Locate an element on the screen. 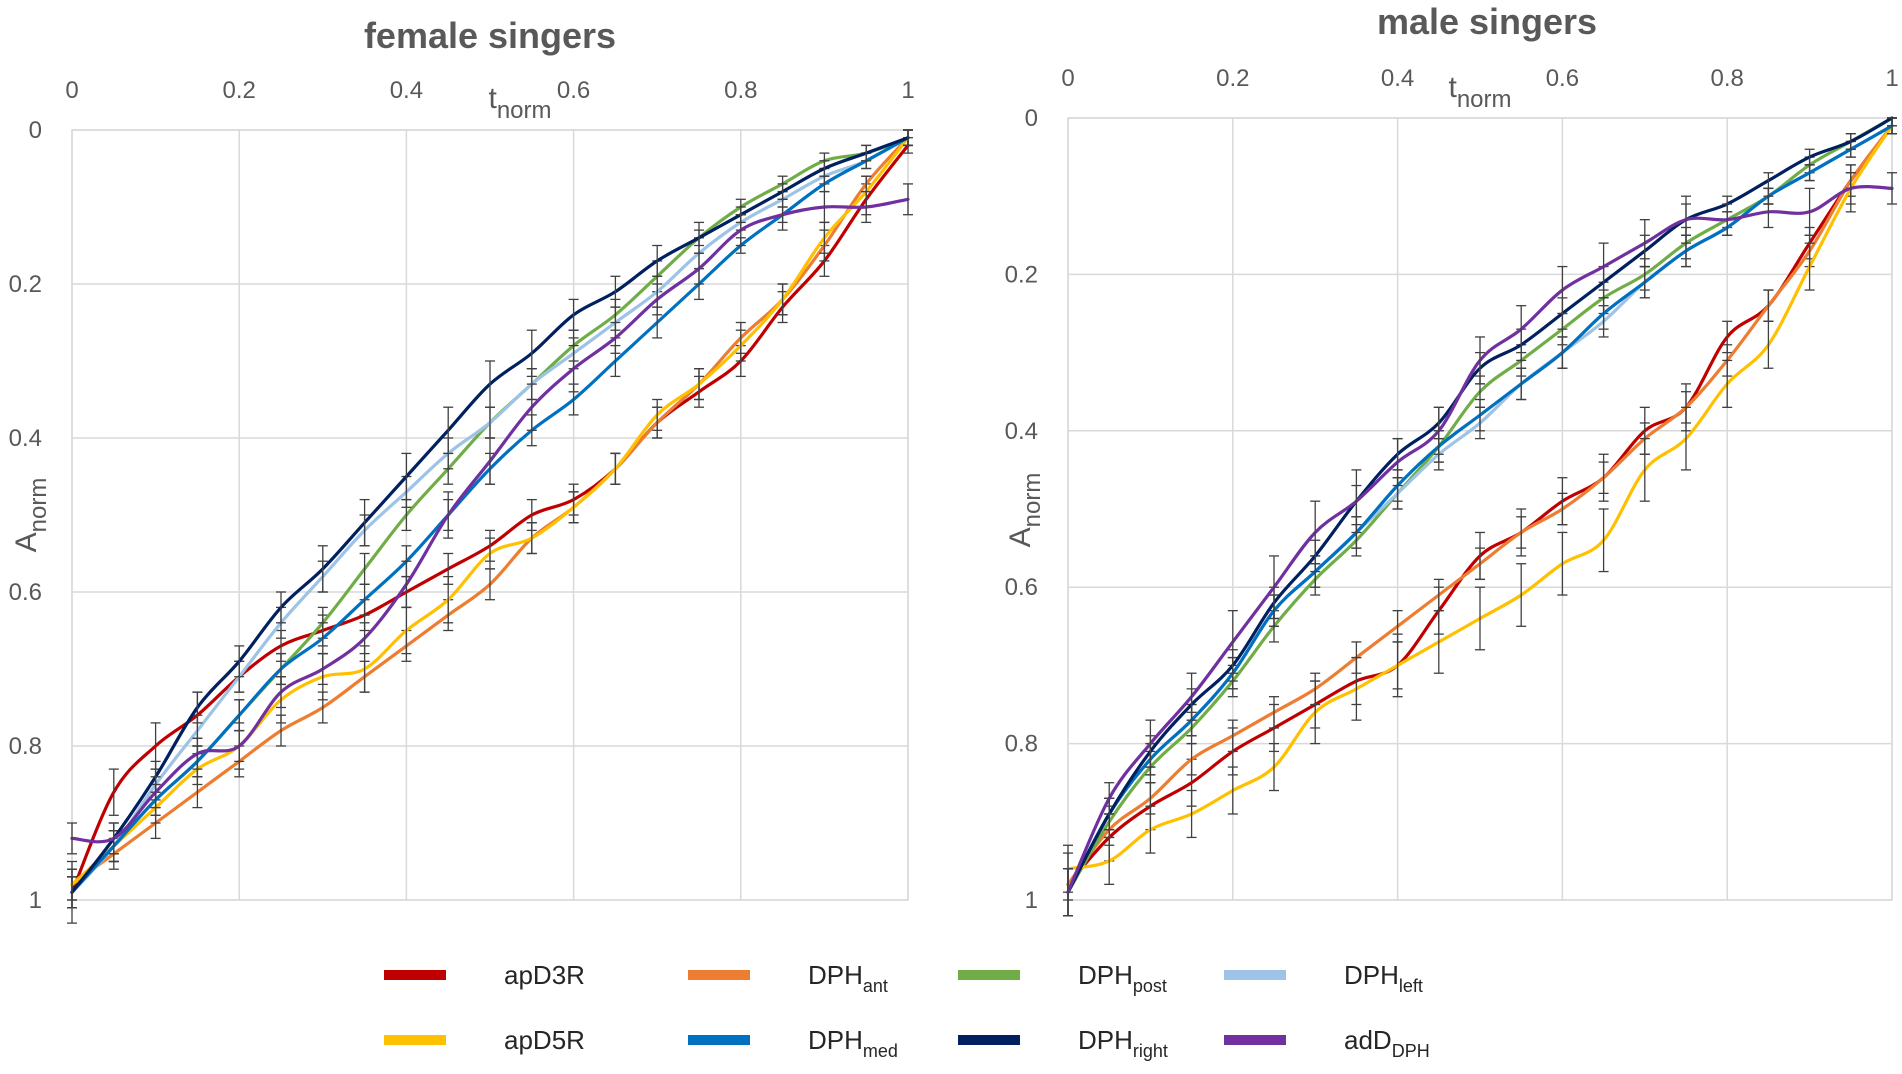 This screenshot has height=1074, width=1902. legend-label-base: adD is located at coordinates (1368, 1040).